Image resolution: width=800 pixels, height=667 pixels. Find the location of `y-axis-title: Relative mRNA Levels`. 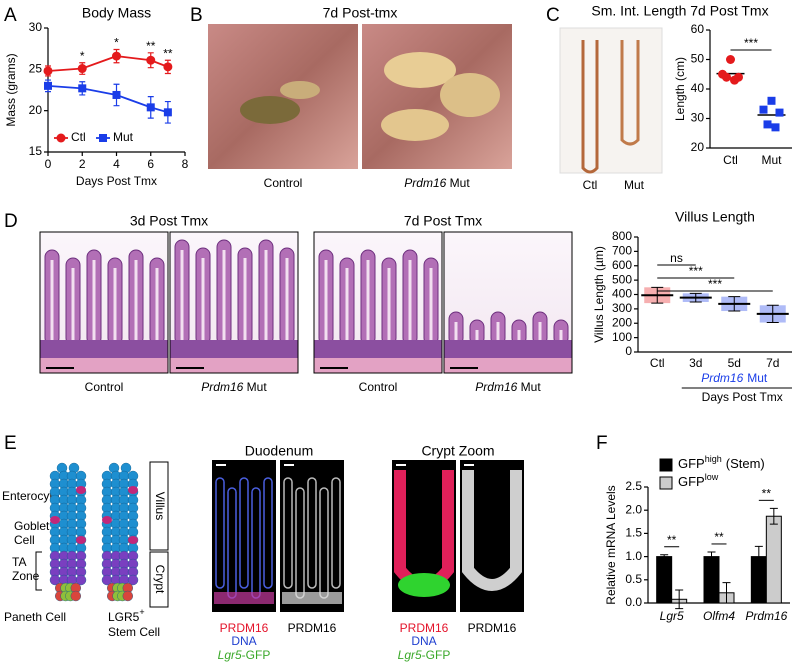

y-axis-title: Relative mRNA Levels is located at coordinates (611, 544).